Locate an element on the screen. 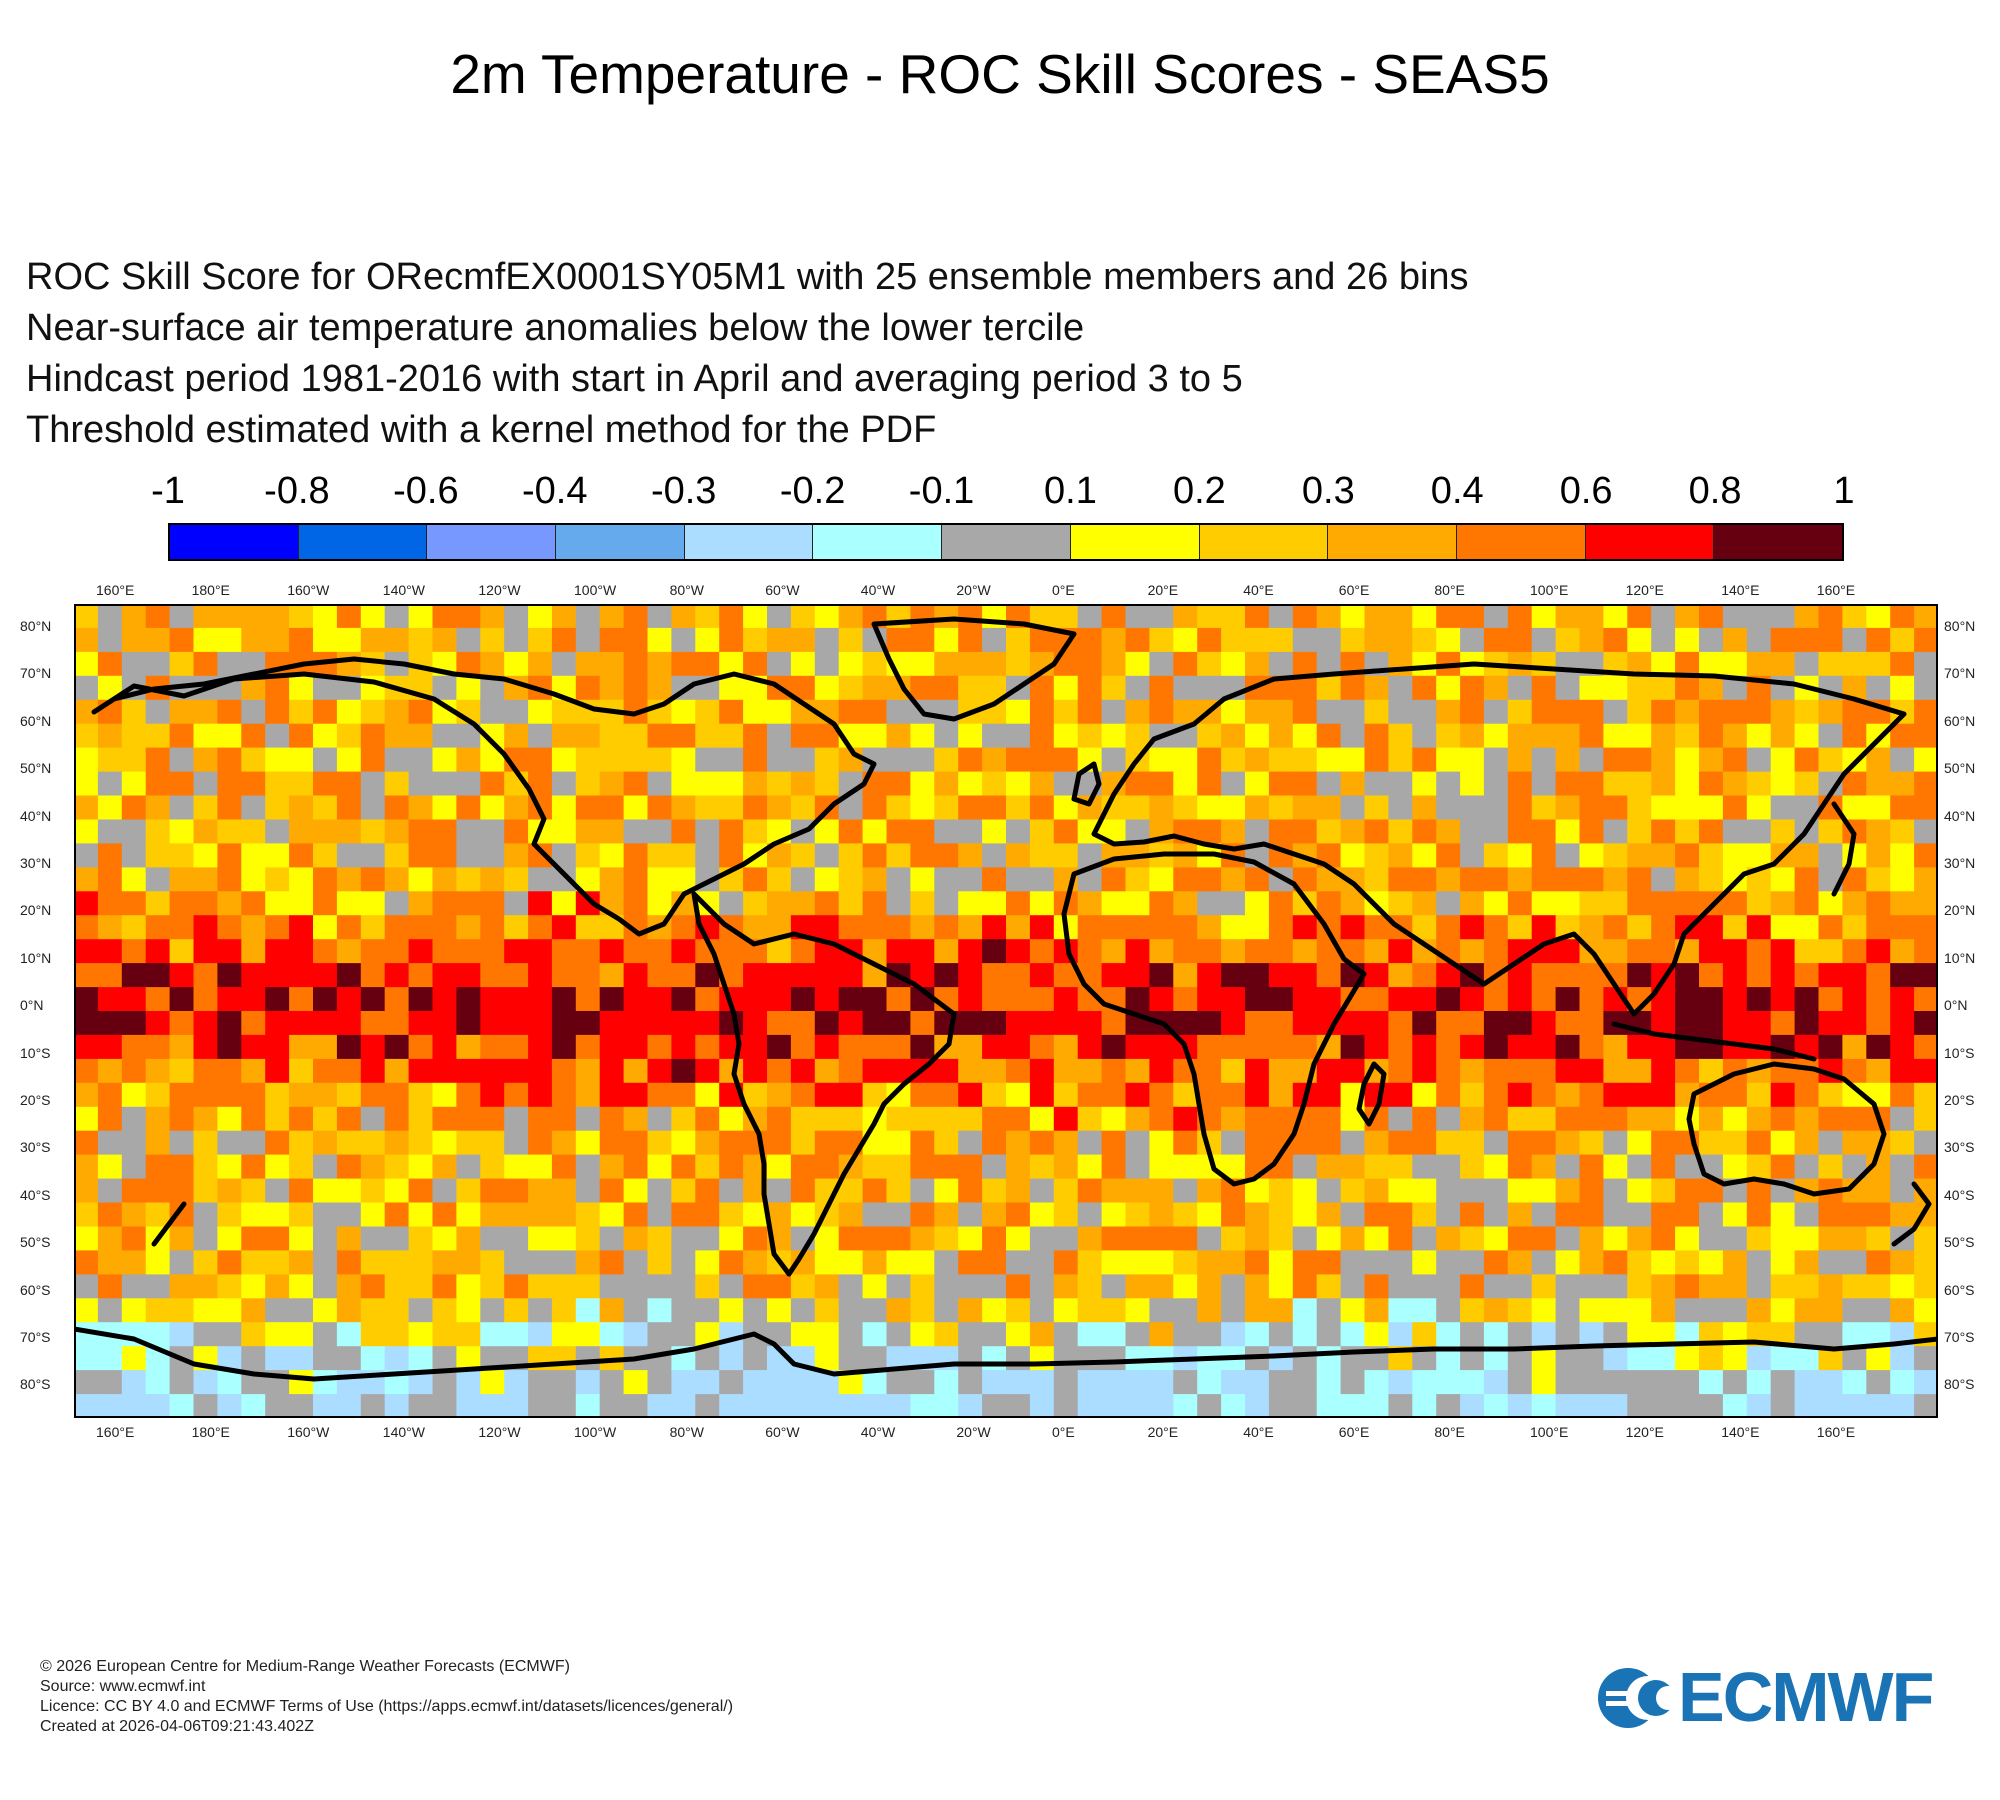 This screenshot has width=2000, height=1800. lat-tick-label: 60°S is located at coordinates (1959, 1289).